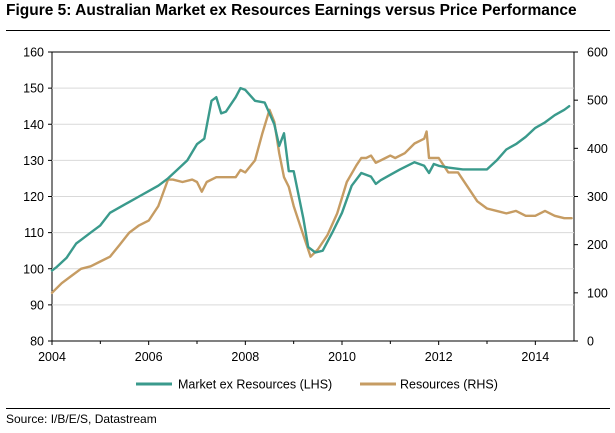 Image resolution: width=615 pixels, height=433 pixels. Describe the element at coordinates (535, 357) in the screenshot. I see `x-tick-label: 2014` at that location.